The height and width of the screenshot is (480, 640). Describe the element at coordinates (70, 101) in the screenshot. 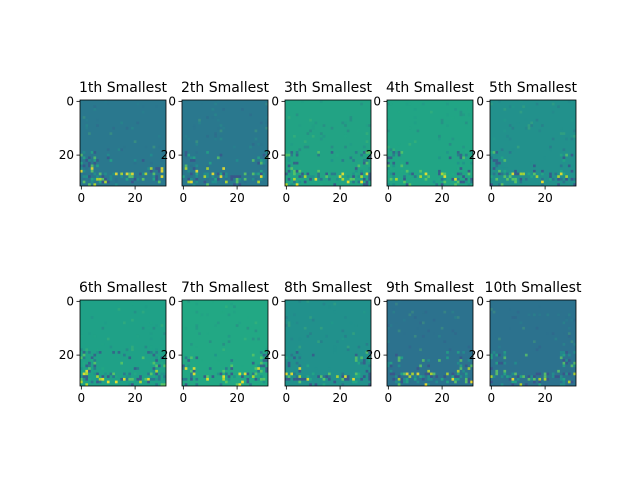

I see `y-tick-label: 0` at that location.